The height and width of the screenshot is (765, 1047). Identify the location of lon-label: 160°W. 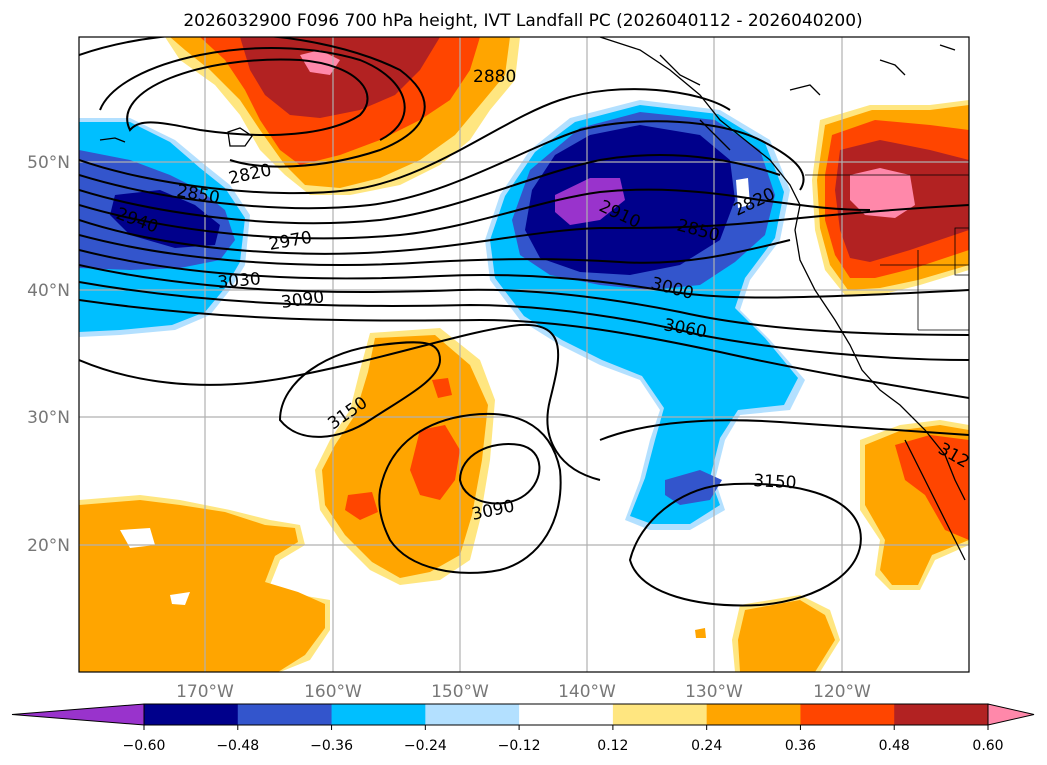
(333, 692).